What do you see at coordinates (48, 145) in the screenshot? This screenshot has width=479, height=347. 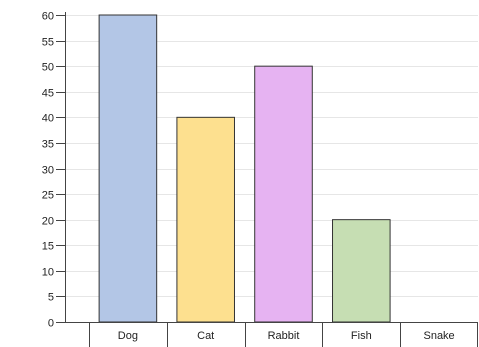 I see `y-tick-label-35: 35` at bounding box center [48, 145].